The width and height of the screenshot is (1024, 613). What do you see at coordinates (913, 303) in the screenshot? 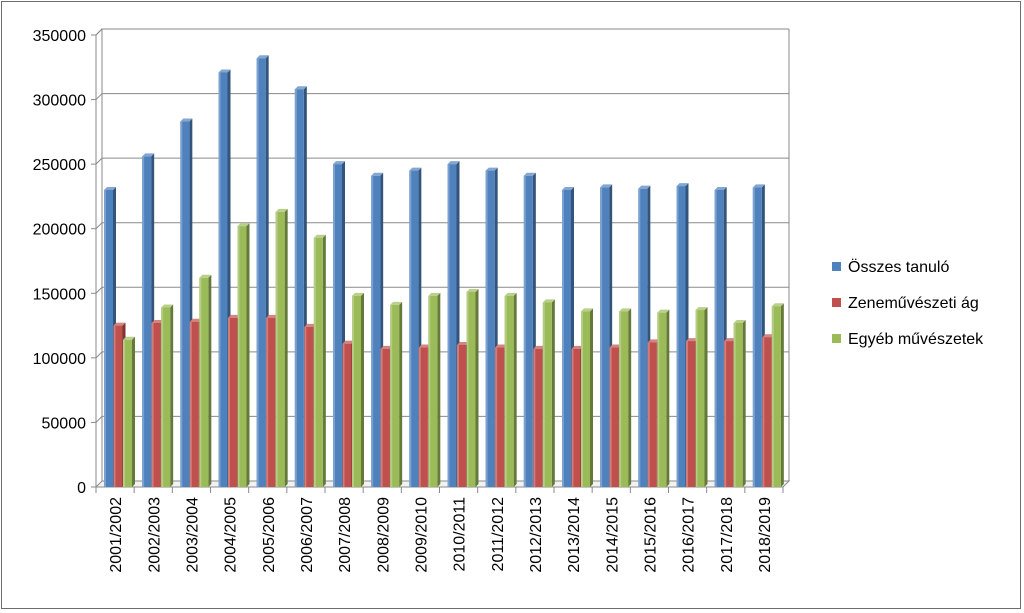
I see `legend-label: Zeneművészeti ág` at bounding box center [913, 303].